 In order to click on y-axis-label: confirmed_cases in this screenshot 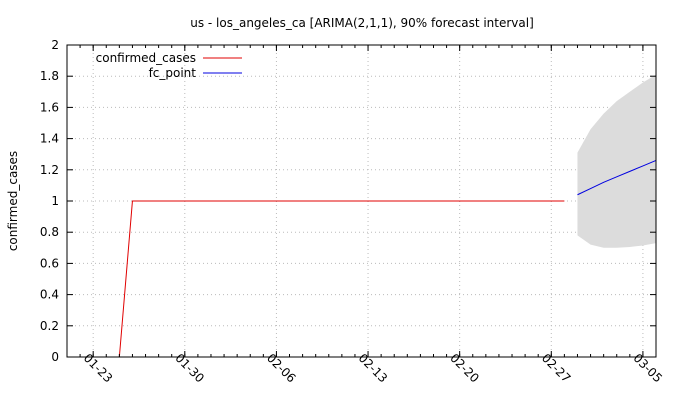, I will do `click(13, 201)`.